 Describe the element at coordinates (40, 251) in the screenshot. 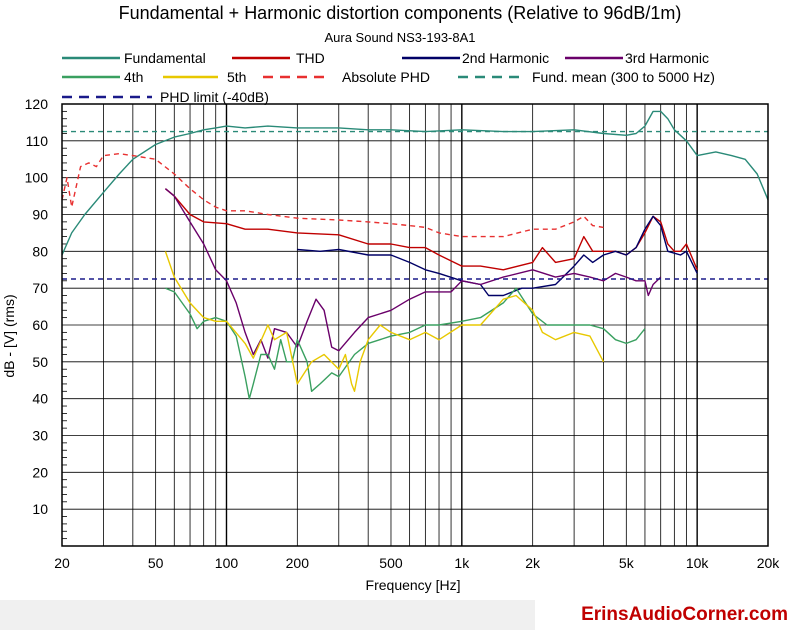

I see `y-tick-label: 80` at that location.